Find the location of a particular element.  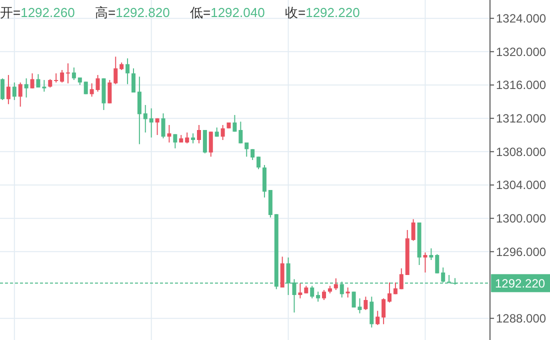

y-tick-label: 1308.000 is located at coordinates (521, 151).